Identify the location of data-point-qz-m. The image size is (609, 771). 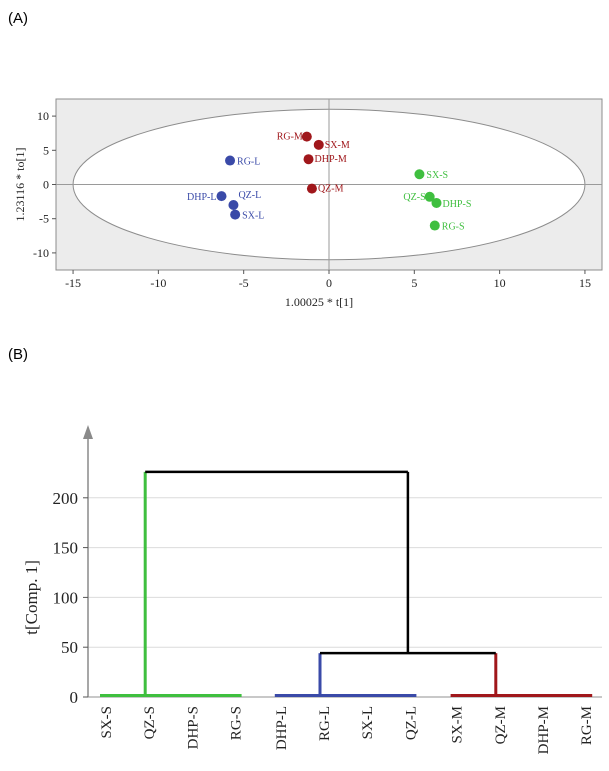
(311, 188).